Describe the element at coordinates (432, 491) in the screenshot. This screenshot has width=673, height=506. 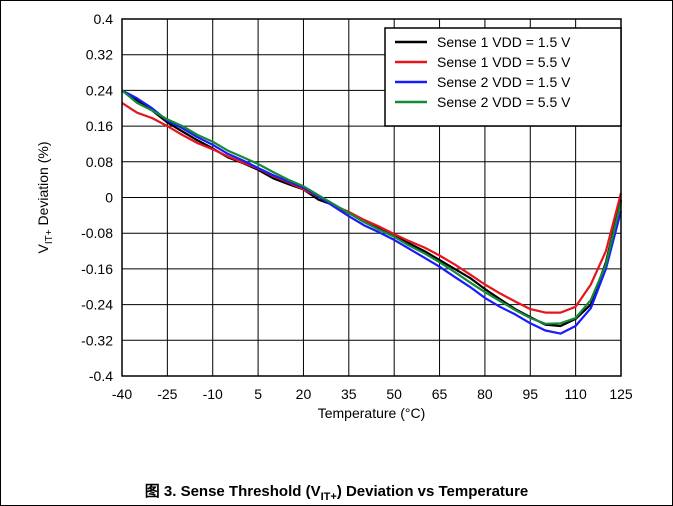
I see `caption-suffix: ) Deviation vs Temperature` at that location.